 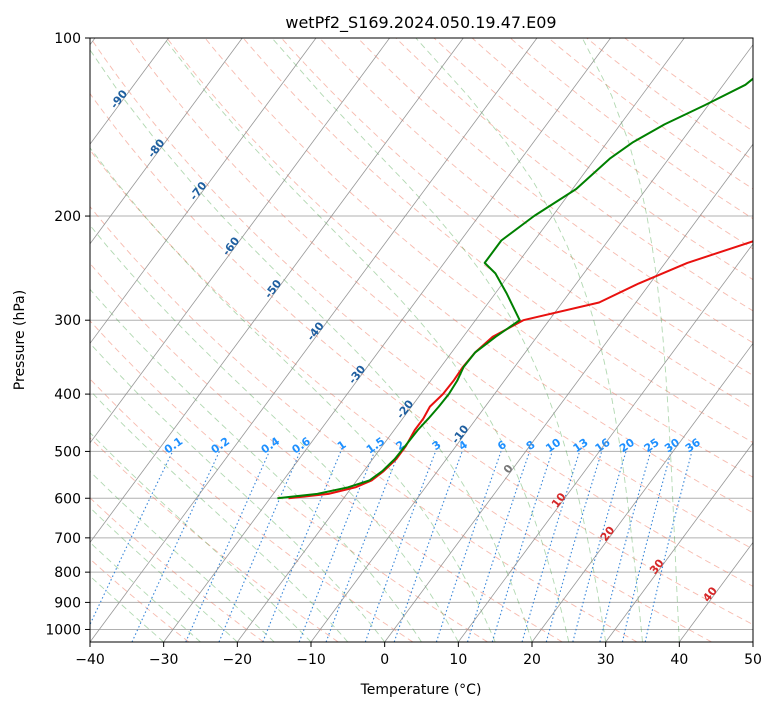 I want to click on x-tick-label: 0, so click(x=384, y=660).